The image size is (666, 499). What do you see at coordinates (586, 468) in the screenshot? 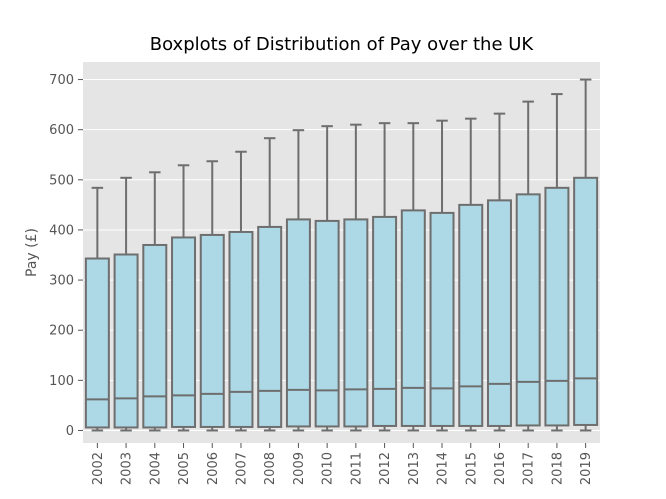
I see `x-tick-label: 2019` at bounding box center [586, 468].